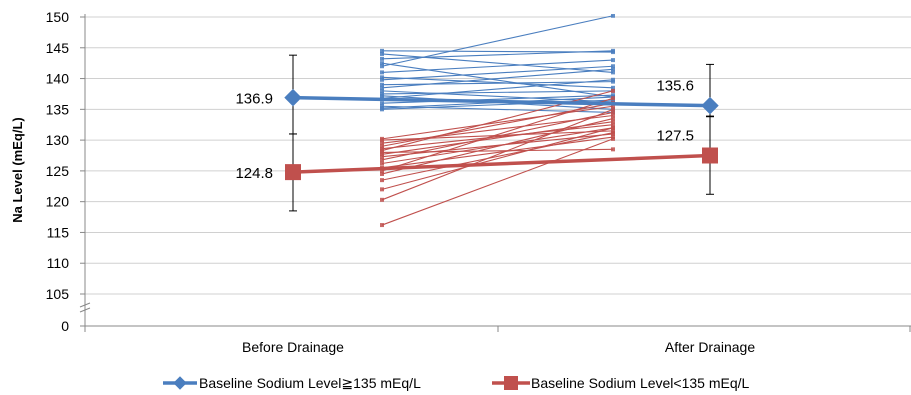 This screenshot has height=395, width=911. Describe the element at coordinates (498, 347) in the screenshot. I see `x-axis-category-labels: Before Drainage After Drainage` at that location.